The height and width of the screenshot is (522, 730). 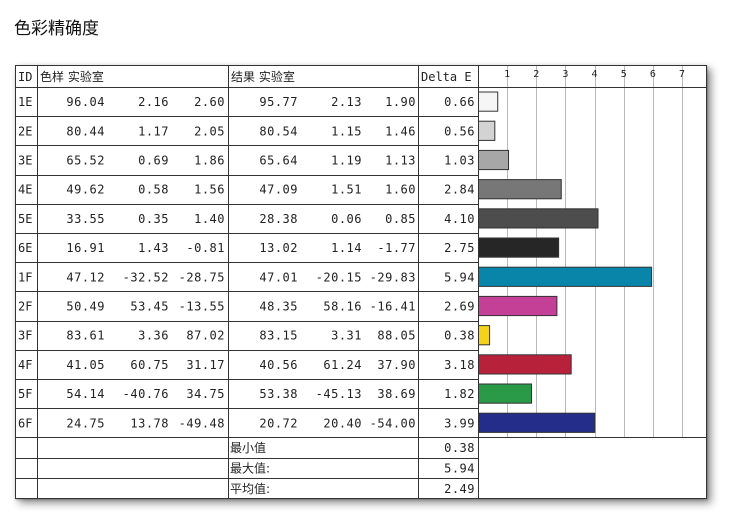 What do you see at coordinates (85, 423) in the screenshot?
I see `reference-value: 24.75` at bounding box center [85, 423].